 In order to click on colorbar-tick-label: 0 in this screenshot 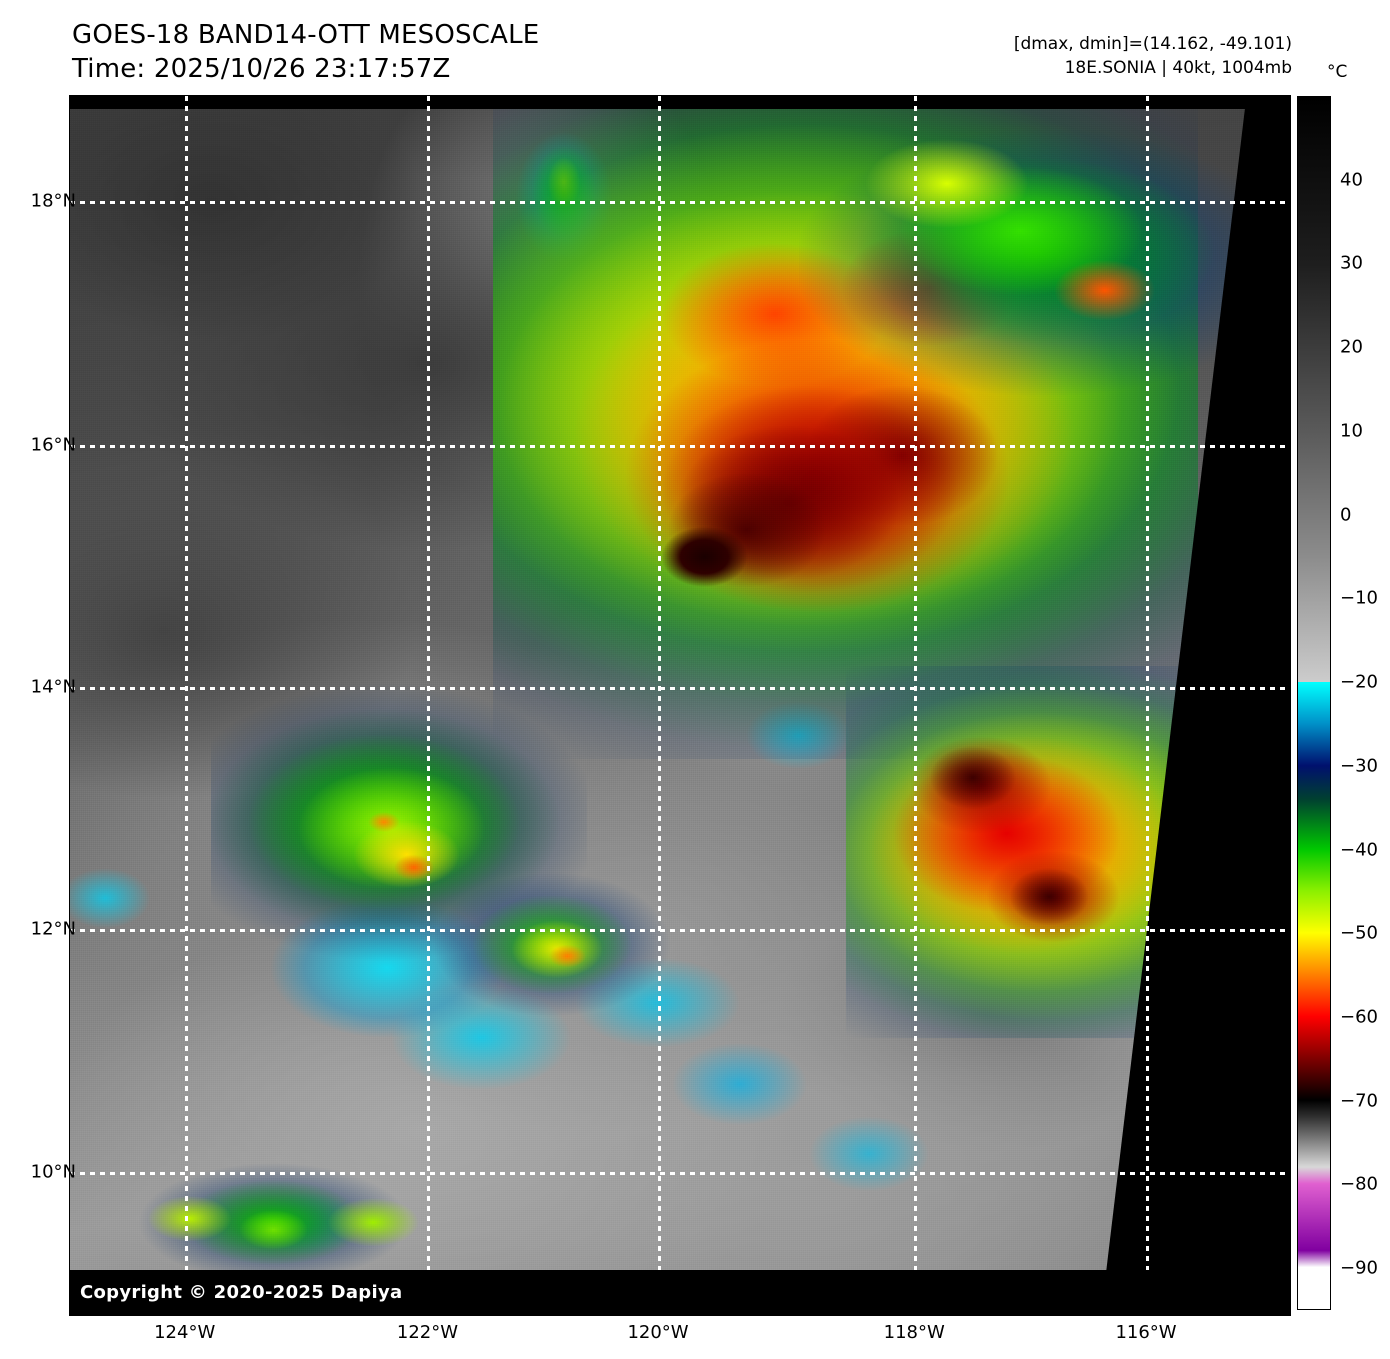, I will do `click(1346, 515)`.